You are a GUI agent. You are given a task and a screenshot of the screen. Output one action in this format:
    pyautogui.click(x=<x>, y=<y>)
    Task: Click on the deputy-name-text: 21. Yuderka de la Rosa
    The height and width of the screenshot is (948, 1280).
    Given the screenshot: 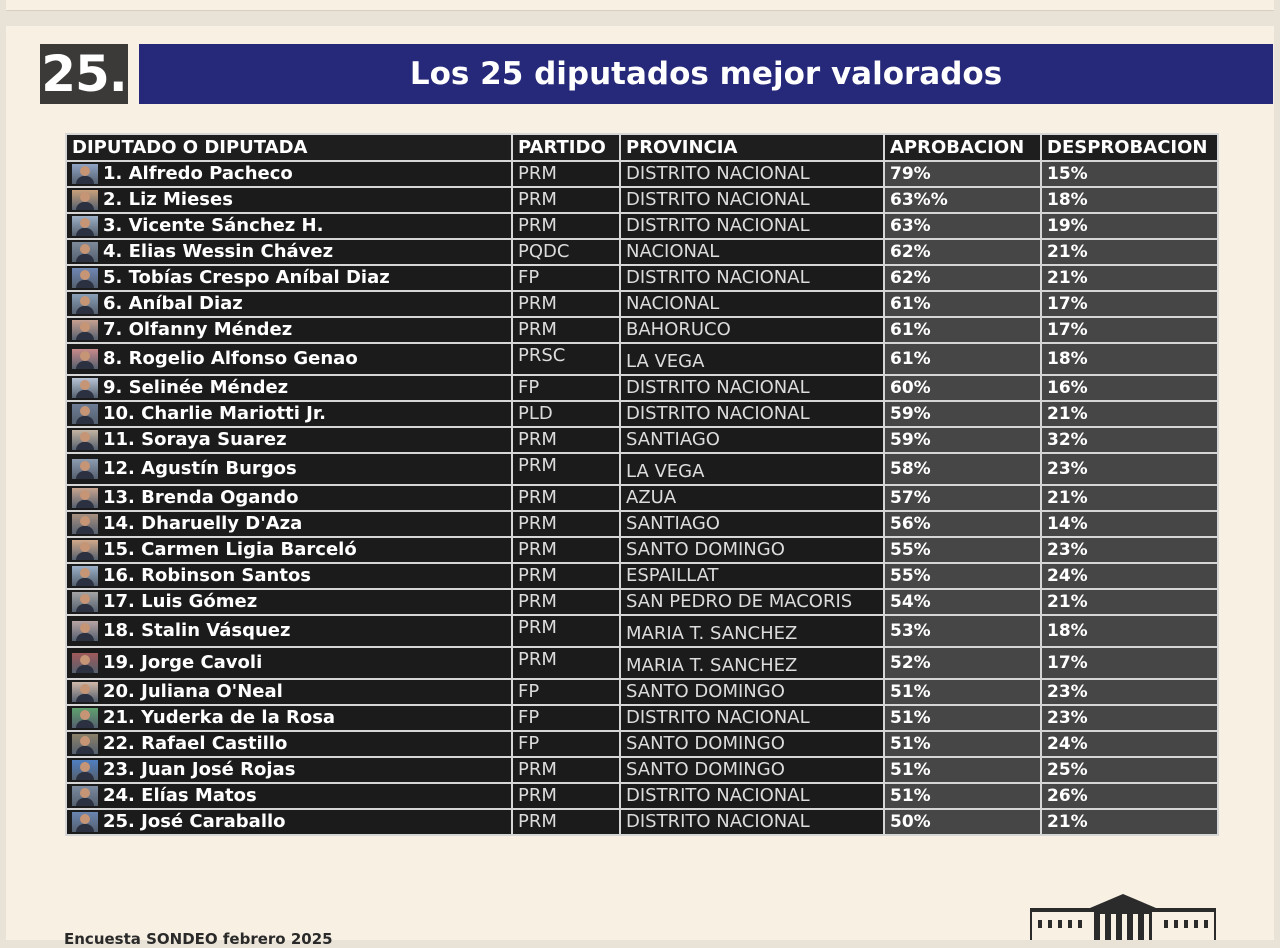 What is the action you would take?
    pyautogui.click(x=219, y=717)
    